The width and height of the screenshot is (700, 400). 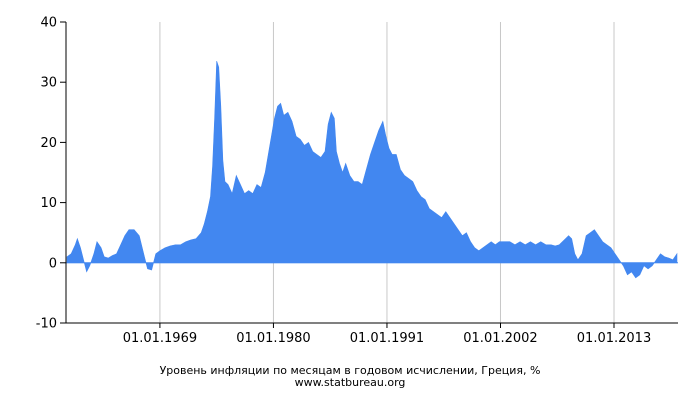 What do you see at coordinates (46, 324) in the screenshot?
I see `y-tick-label: -10` at bounding box center [46, 324].